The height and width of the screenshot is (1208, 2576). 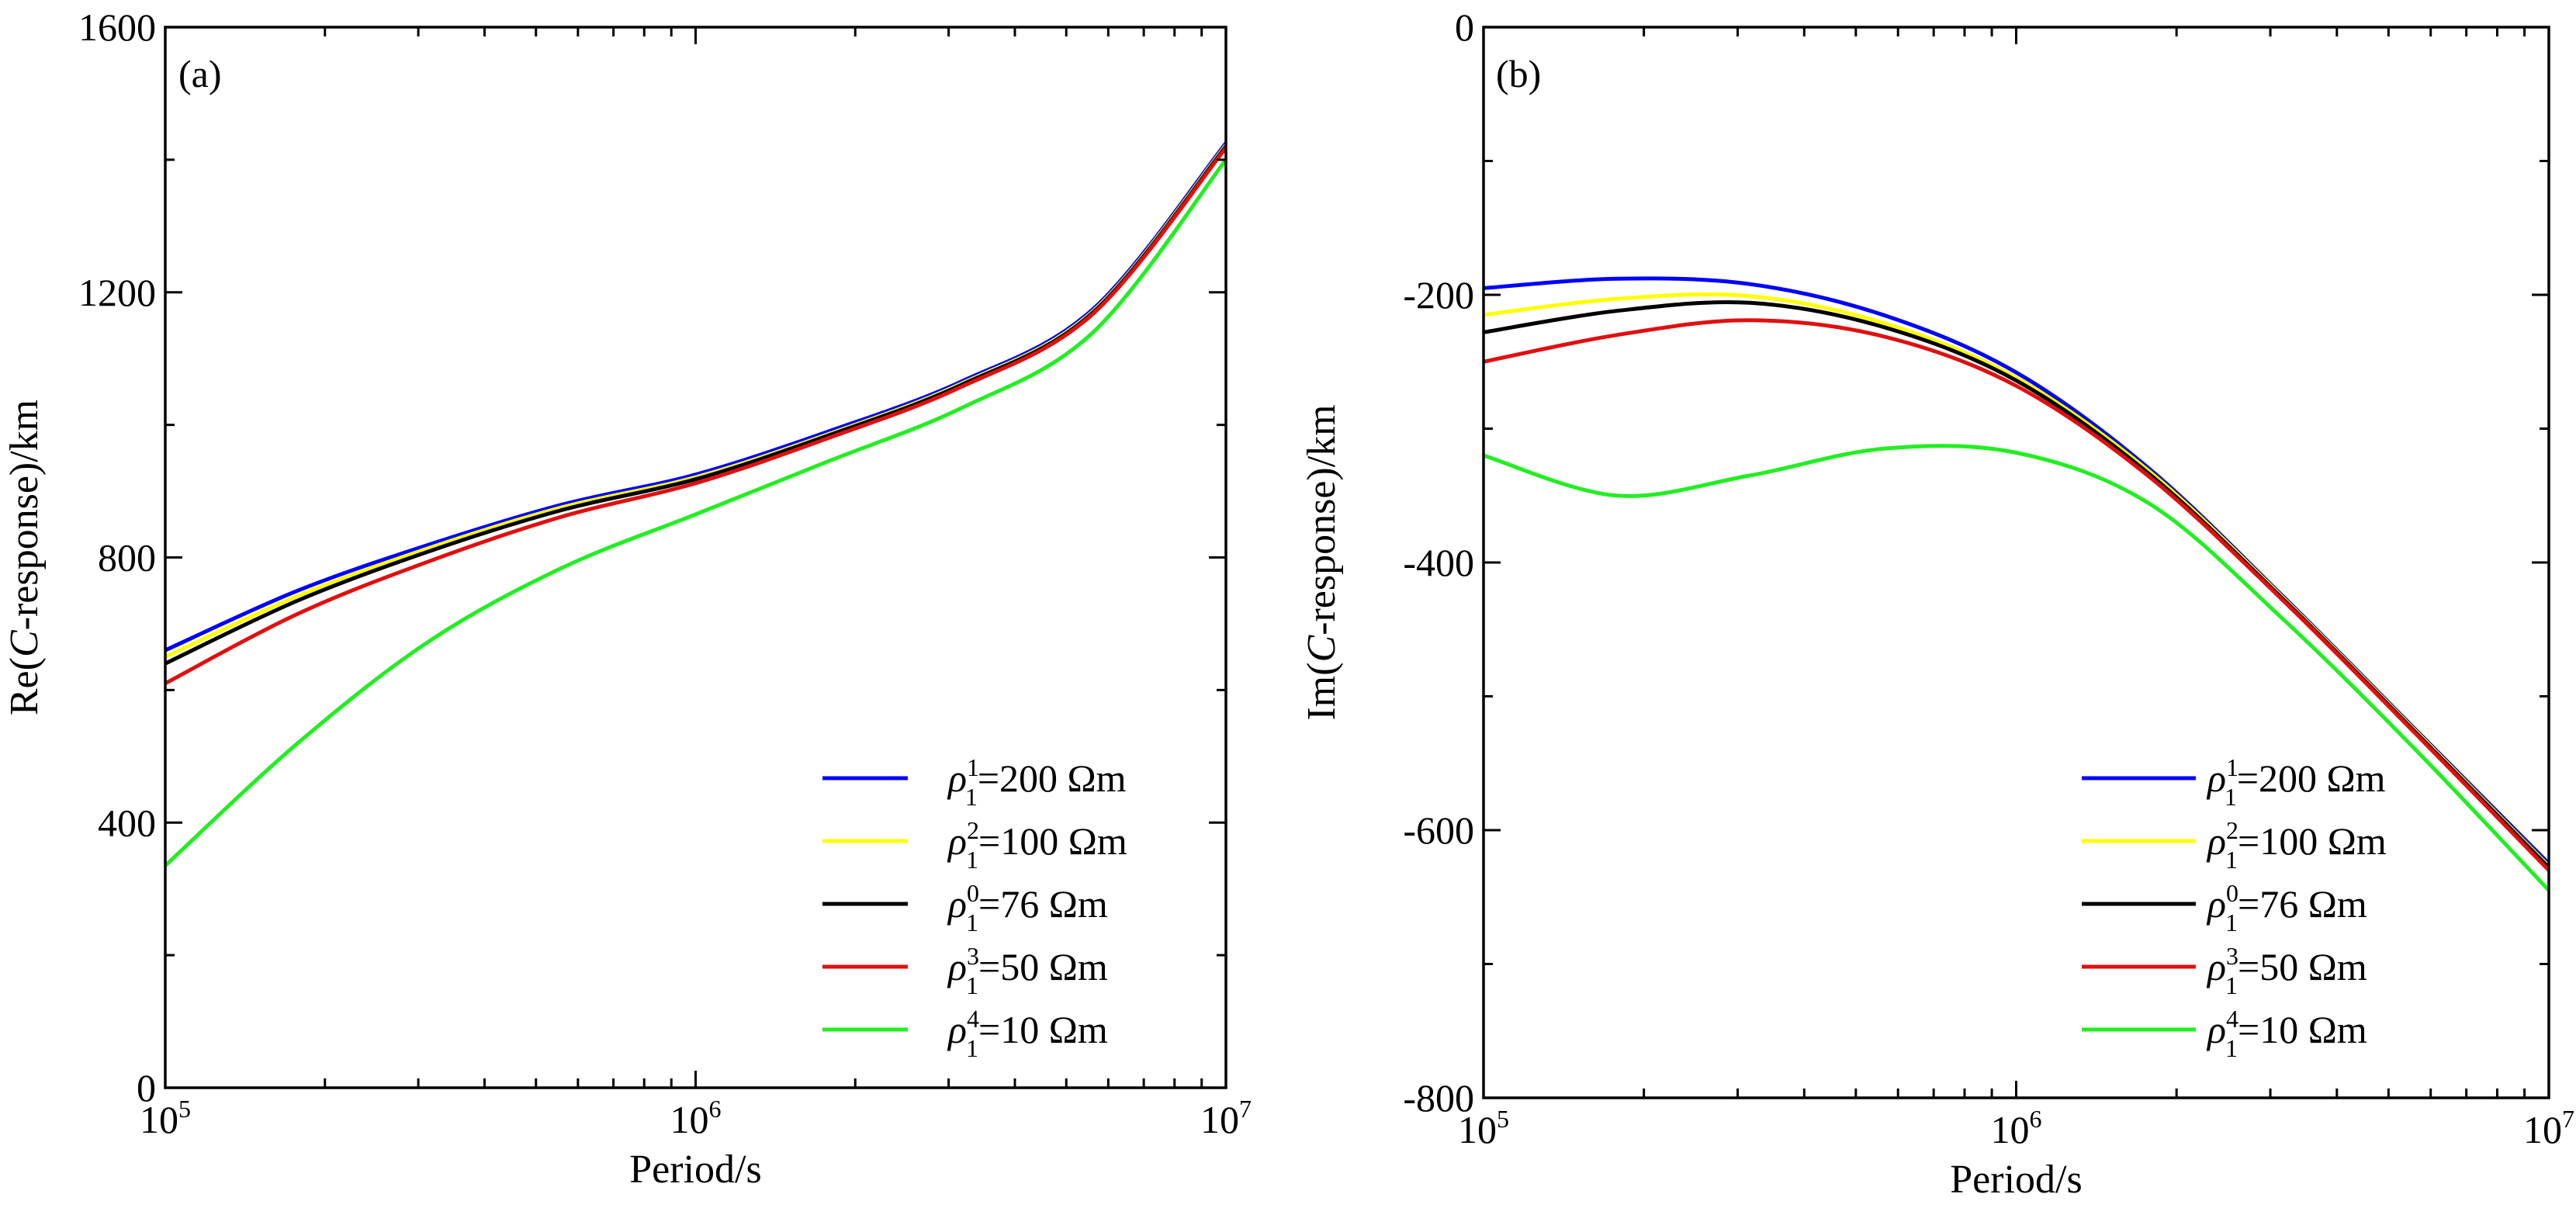 I want to click on y-tick-label: -200, so click(x=1438, y=295).